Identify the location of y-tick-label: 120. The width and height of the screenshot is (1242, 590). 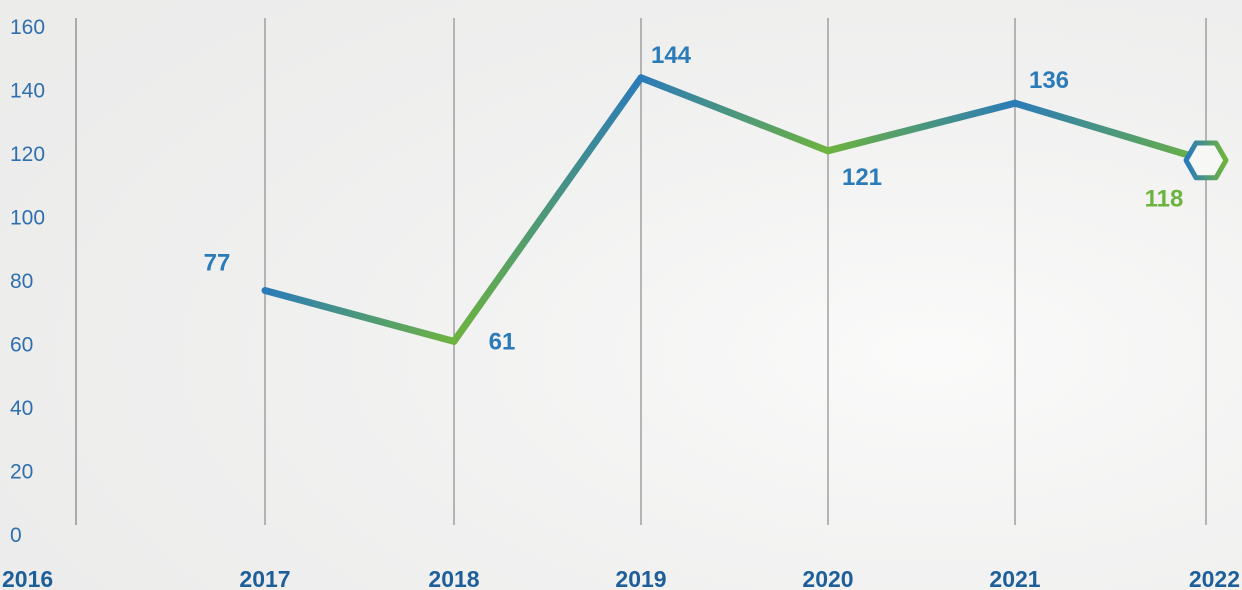
(27, 154).